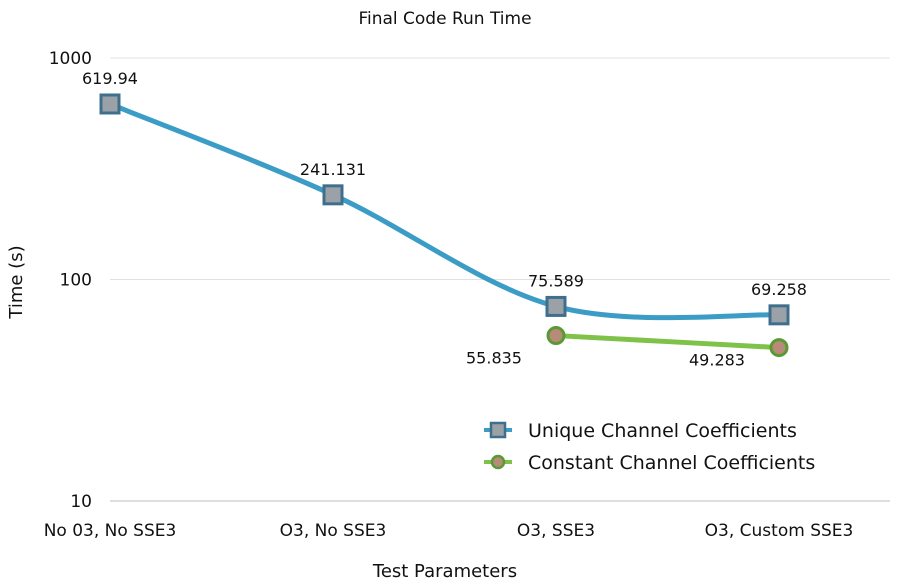 This screenshot has height=579, width=905. I want to click on data-label: 241.131, so click(333, 169).